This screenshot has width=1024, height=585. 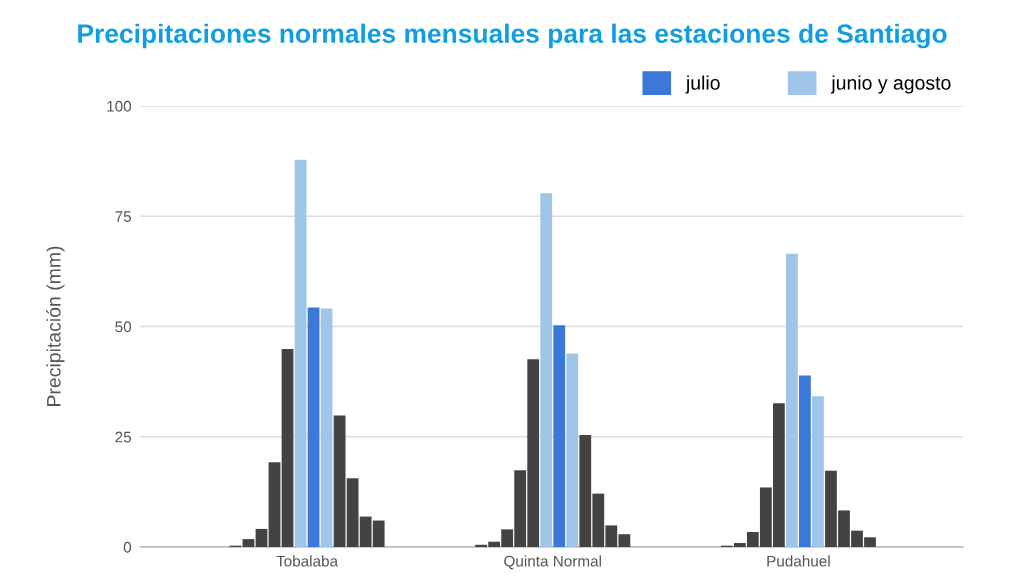 I want to click on y-tick-label: 75, so click(x=123, y=216).